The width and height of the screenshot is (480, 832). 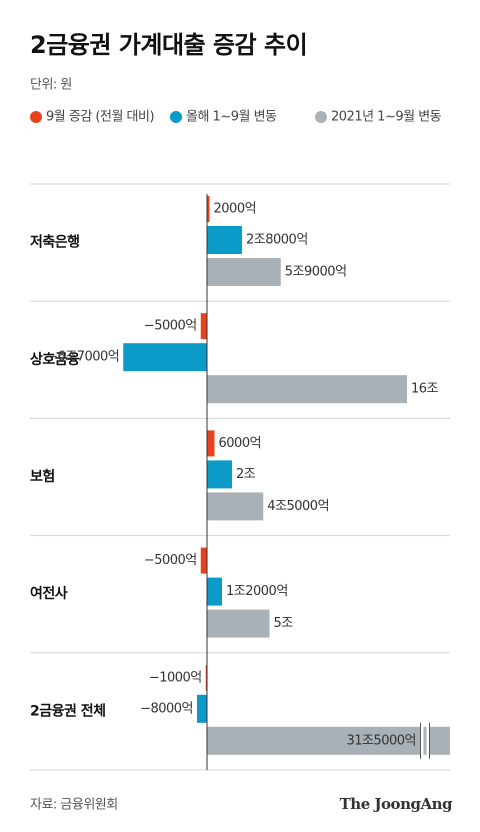 What do you see at coordinates (425, 389) in the screenshot?
I see `value-label: 16조` at bounding box center [425, 389].